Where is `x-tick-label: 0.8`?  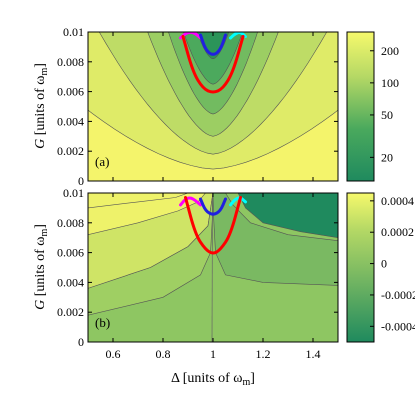 x-tick-label: 0.8 is located at coordinates (163, 354).